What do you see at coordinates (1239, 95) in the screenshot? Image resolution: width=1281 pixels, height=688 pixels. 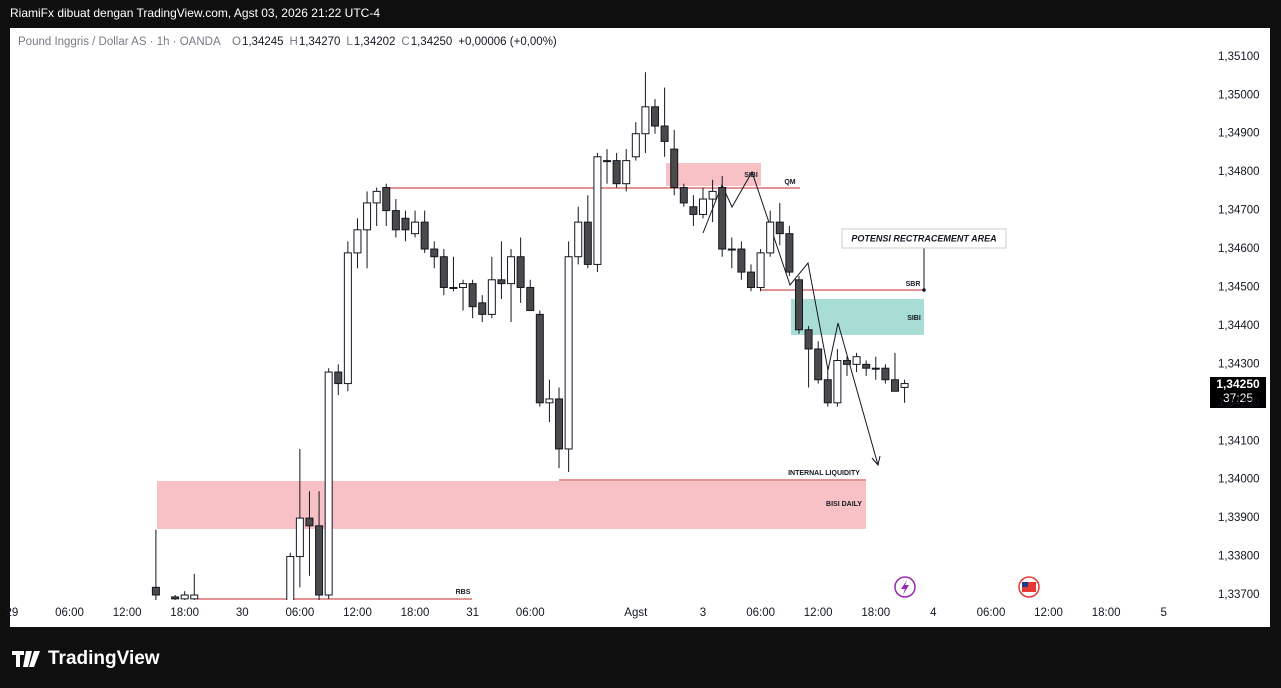 I see `y-tick-label: 1,35000` at bounding box center [1239, 95].